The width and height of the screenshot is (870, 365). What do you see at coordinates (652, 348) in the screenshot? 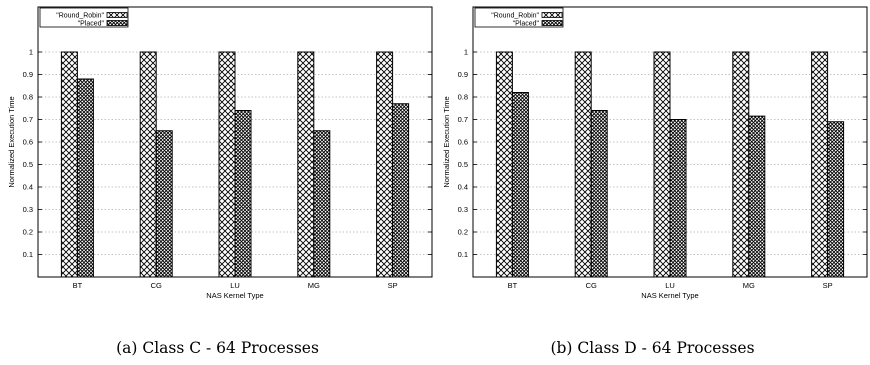
I see `caption-b: (b) Class D - 64 Processes` at bounding box center [652, 348].